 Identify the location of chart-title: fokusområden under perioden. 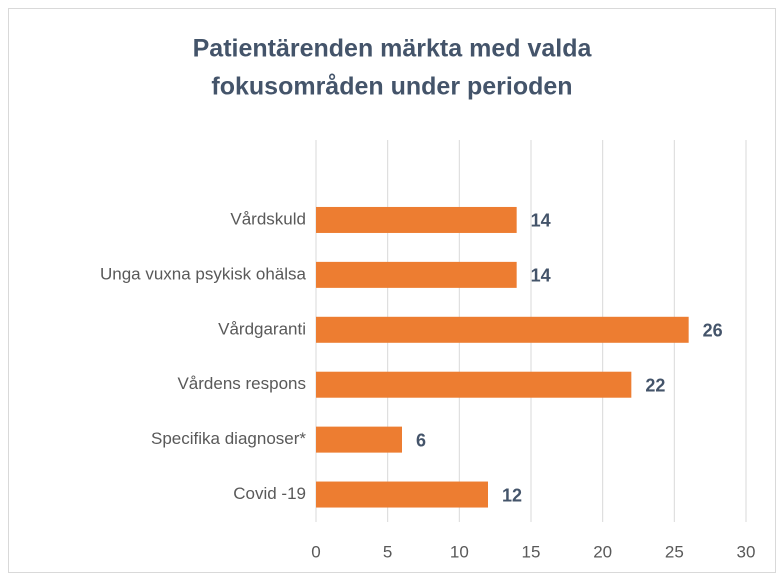
(391, 87).